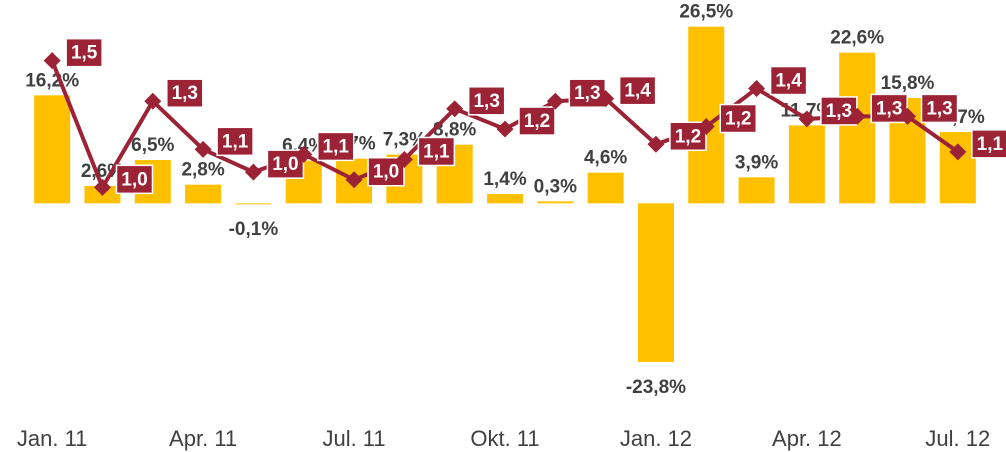 The image size is (1006, 452). What do you see at coordinates (52, 80) in the screenshot?
I see `bar-label: 16,2%` at bounding box center [52, 80].